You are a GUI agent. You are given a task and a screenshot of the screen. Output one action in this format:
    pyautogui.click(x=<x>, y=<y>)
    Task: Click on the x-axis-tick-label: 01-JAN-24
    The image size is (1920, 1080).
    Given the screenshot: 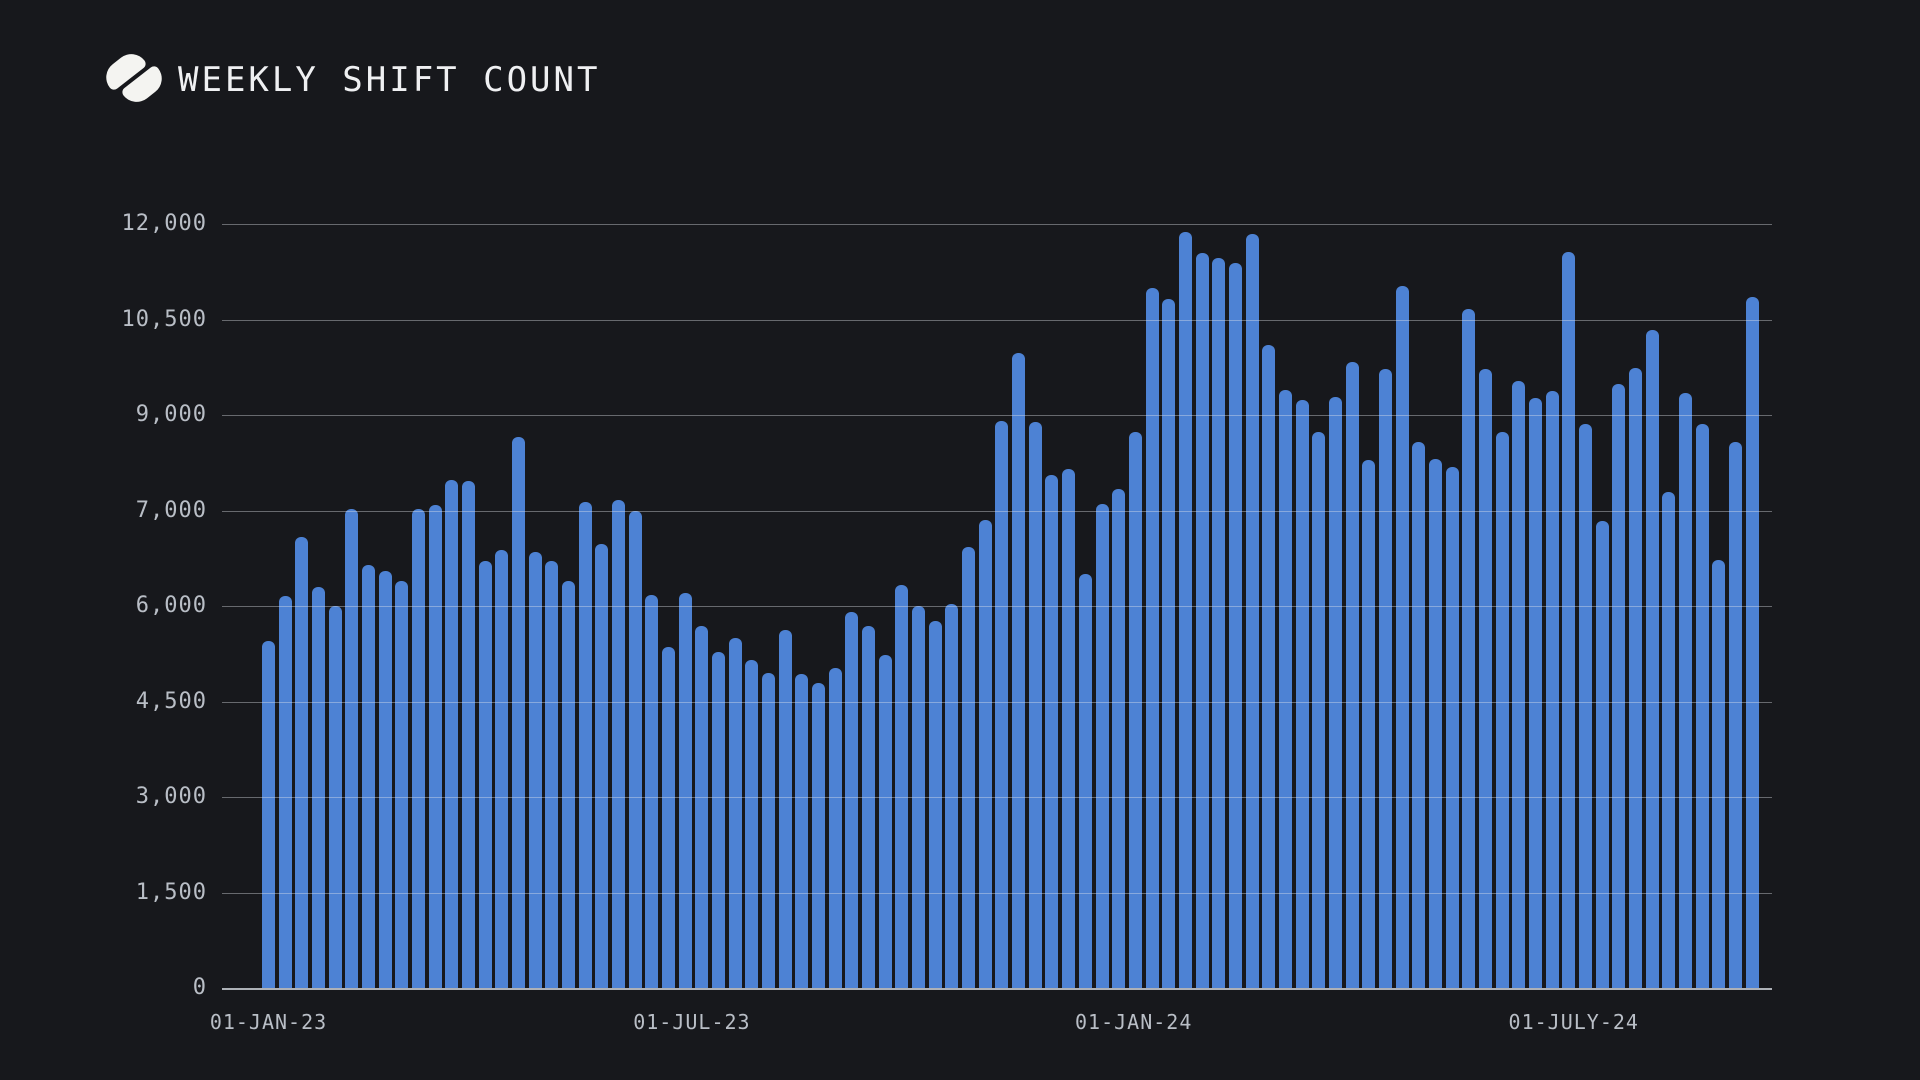 What is the action you would take?
    pyautogui.click(x=1133, y=1022)
    